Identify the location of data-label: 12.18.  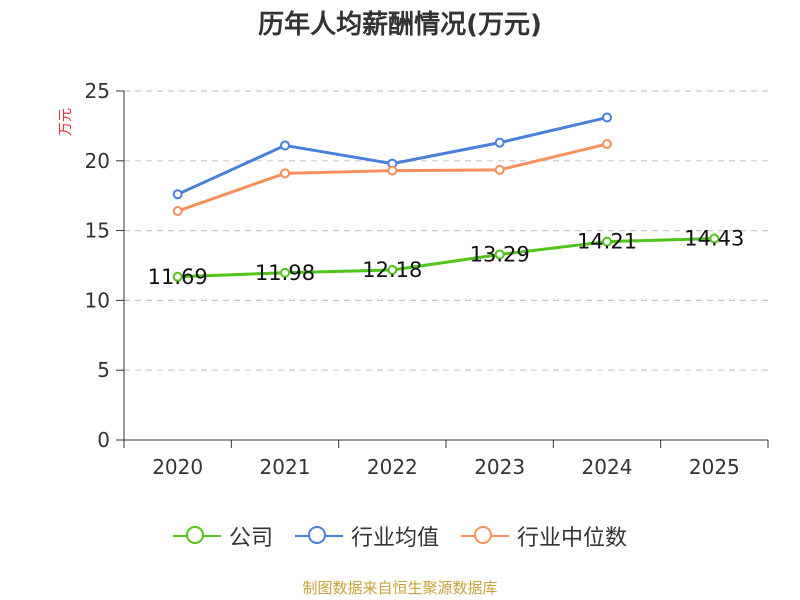
(392, 270).